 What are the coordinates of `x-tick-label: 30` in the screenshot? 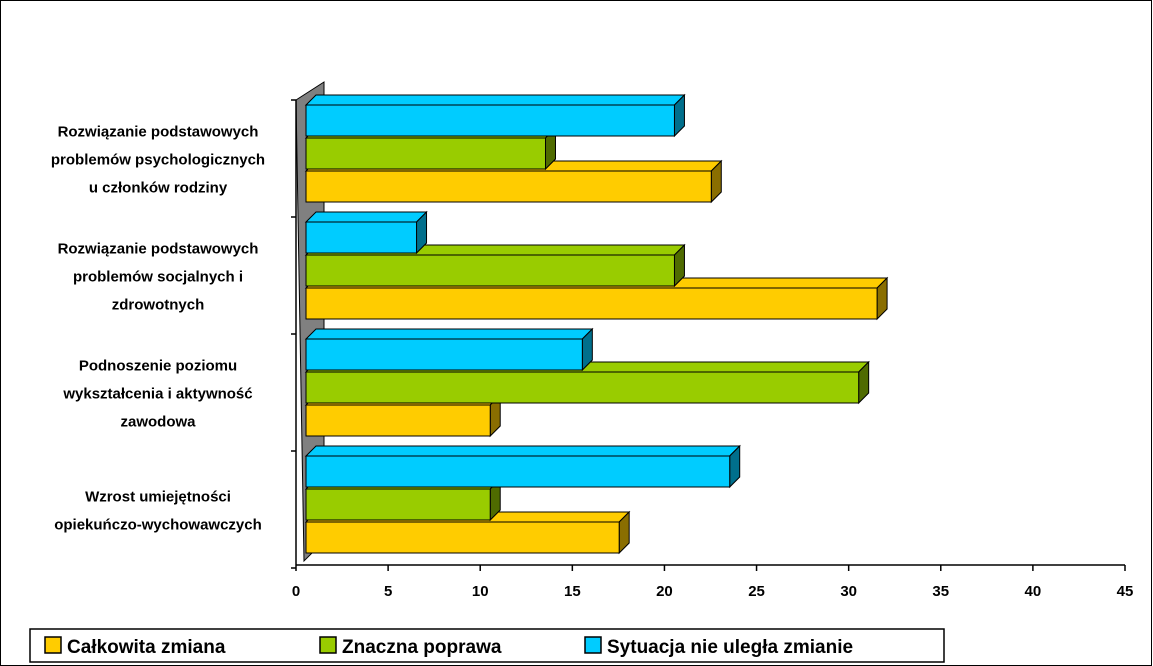 It's located at (848, 591).